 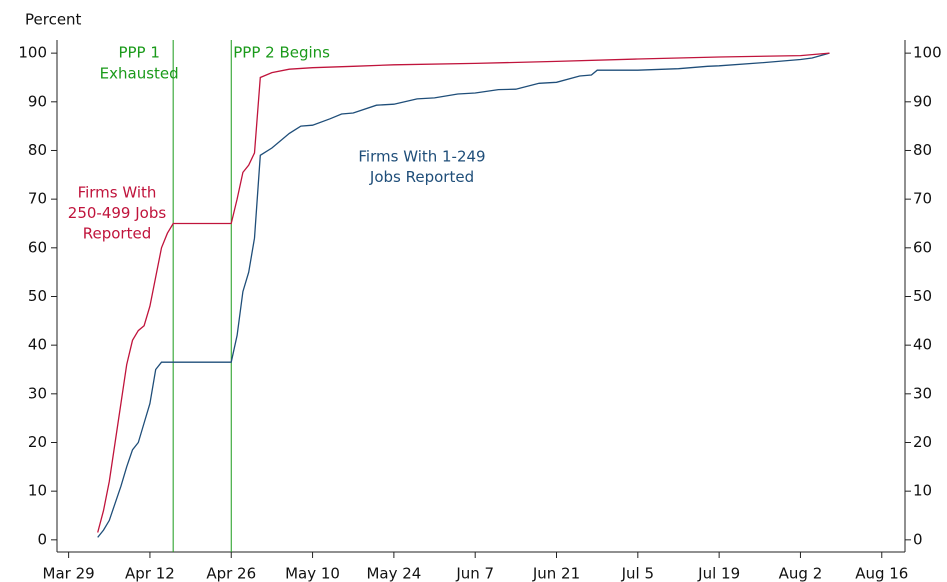 What do you see at coordinates (421, 157) in the screenshot?
I see `series-label: Firms With 1-249` at bounding box center [421, 157].